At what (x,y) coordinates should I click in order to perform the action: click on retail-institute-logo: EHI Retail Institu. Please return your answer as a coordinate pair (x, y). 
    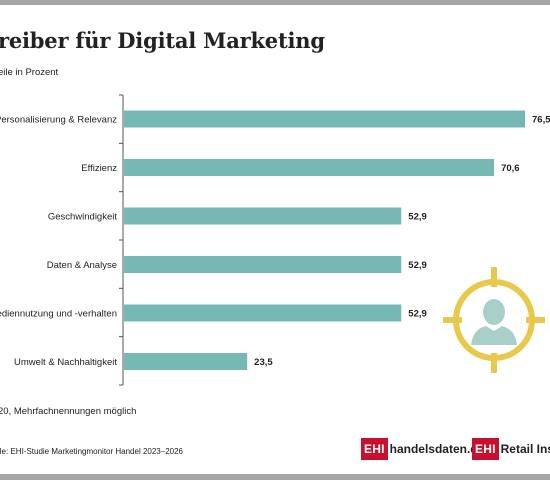
    Looking at the image, I should click on (511, 449).